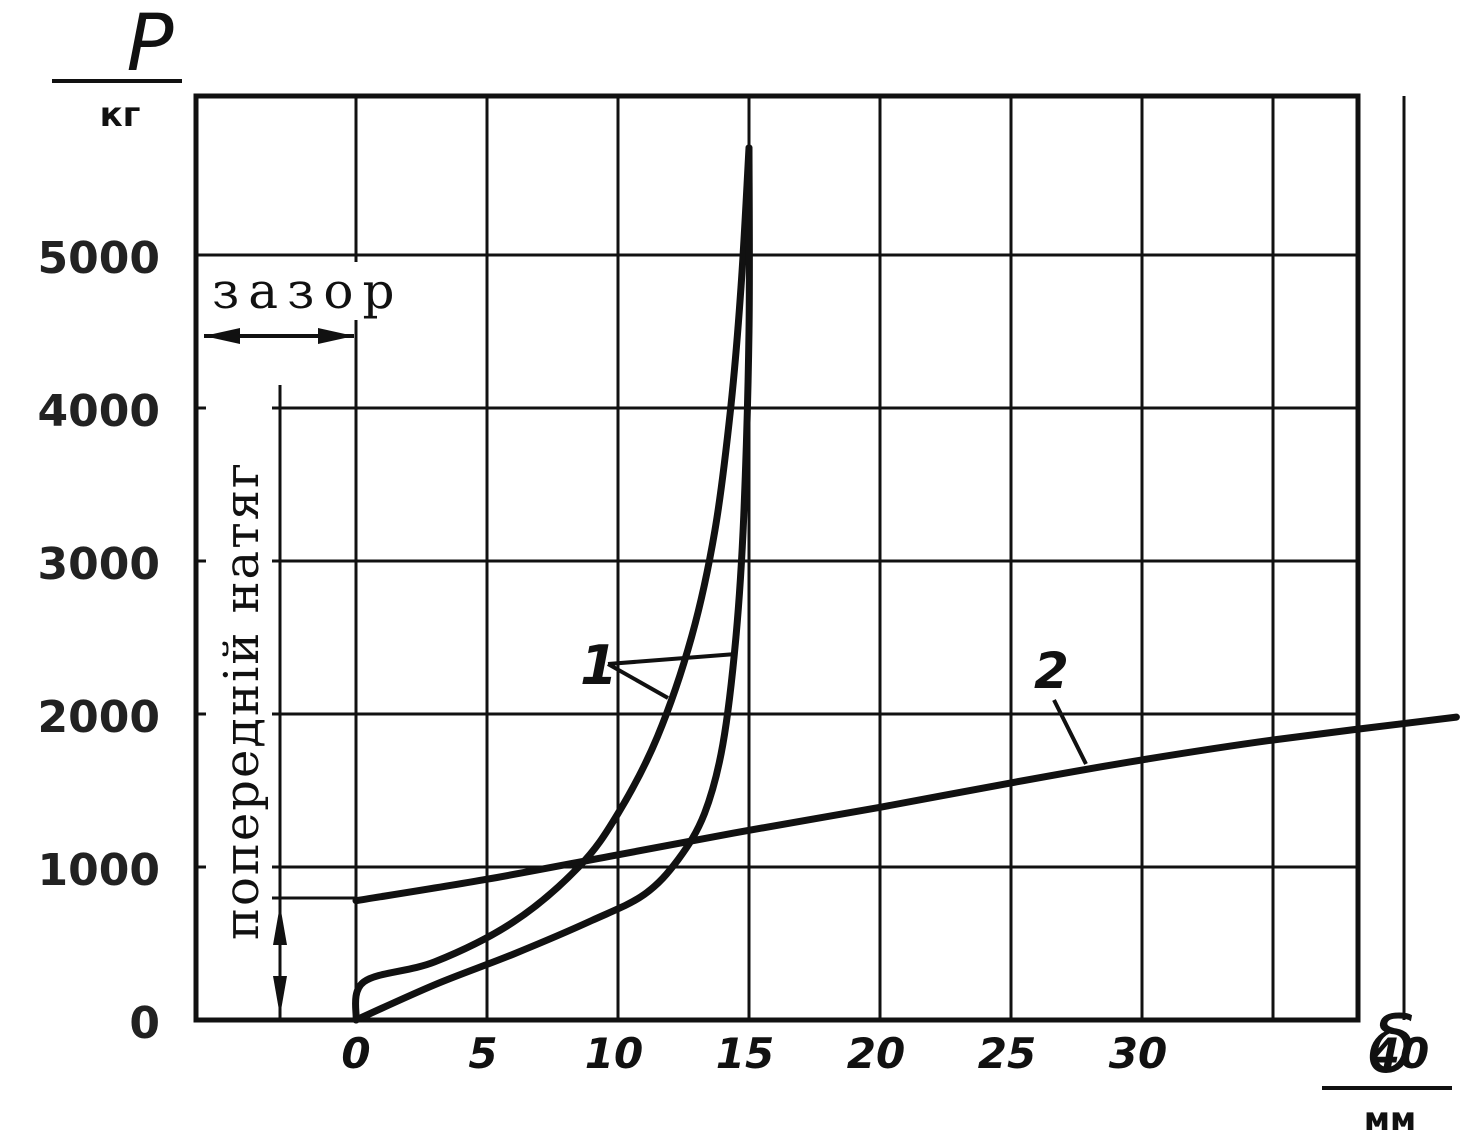 This screenshot has width=1466, height=1138. What do you see at coordinates (876, 1053) in the screenshot?
I see `x-tick-label: 20` at bounding box center [876, 1053].